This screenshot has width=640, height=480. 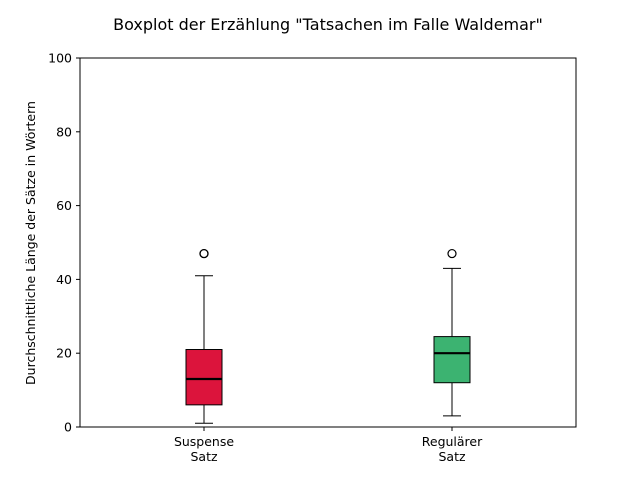 What do you see at coordinates (64, 279) in the screenshot?
I see `y-tick-label: 40` at bounding box center [64, 279].